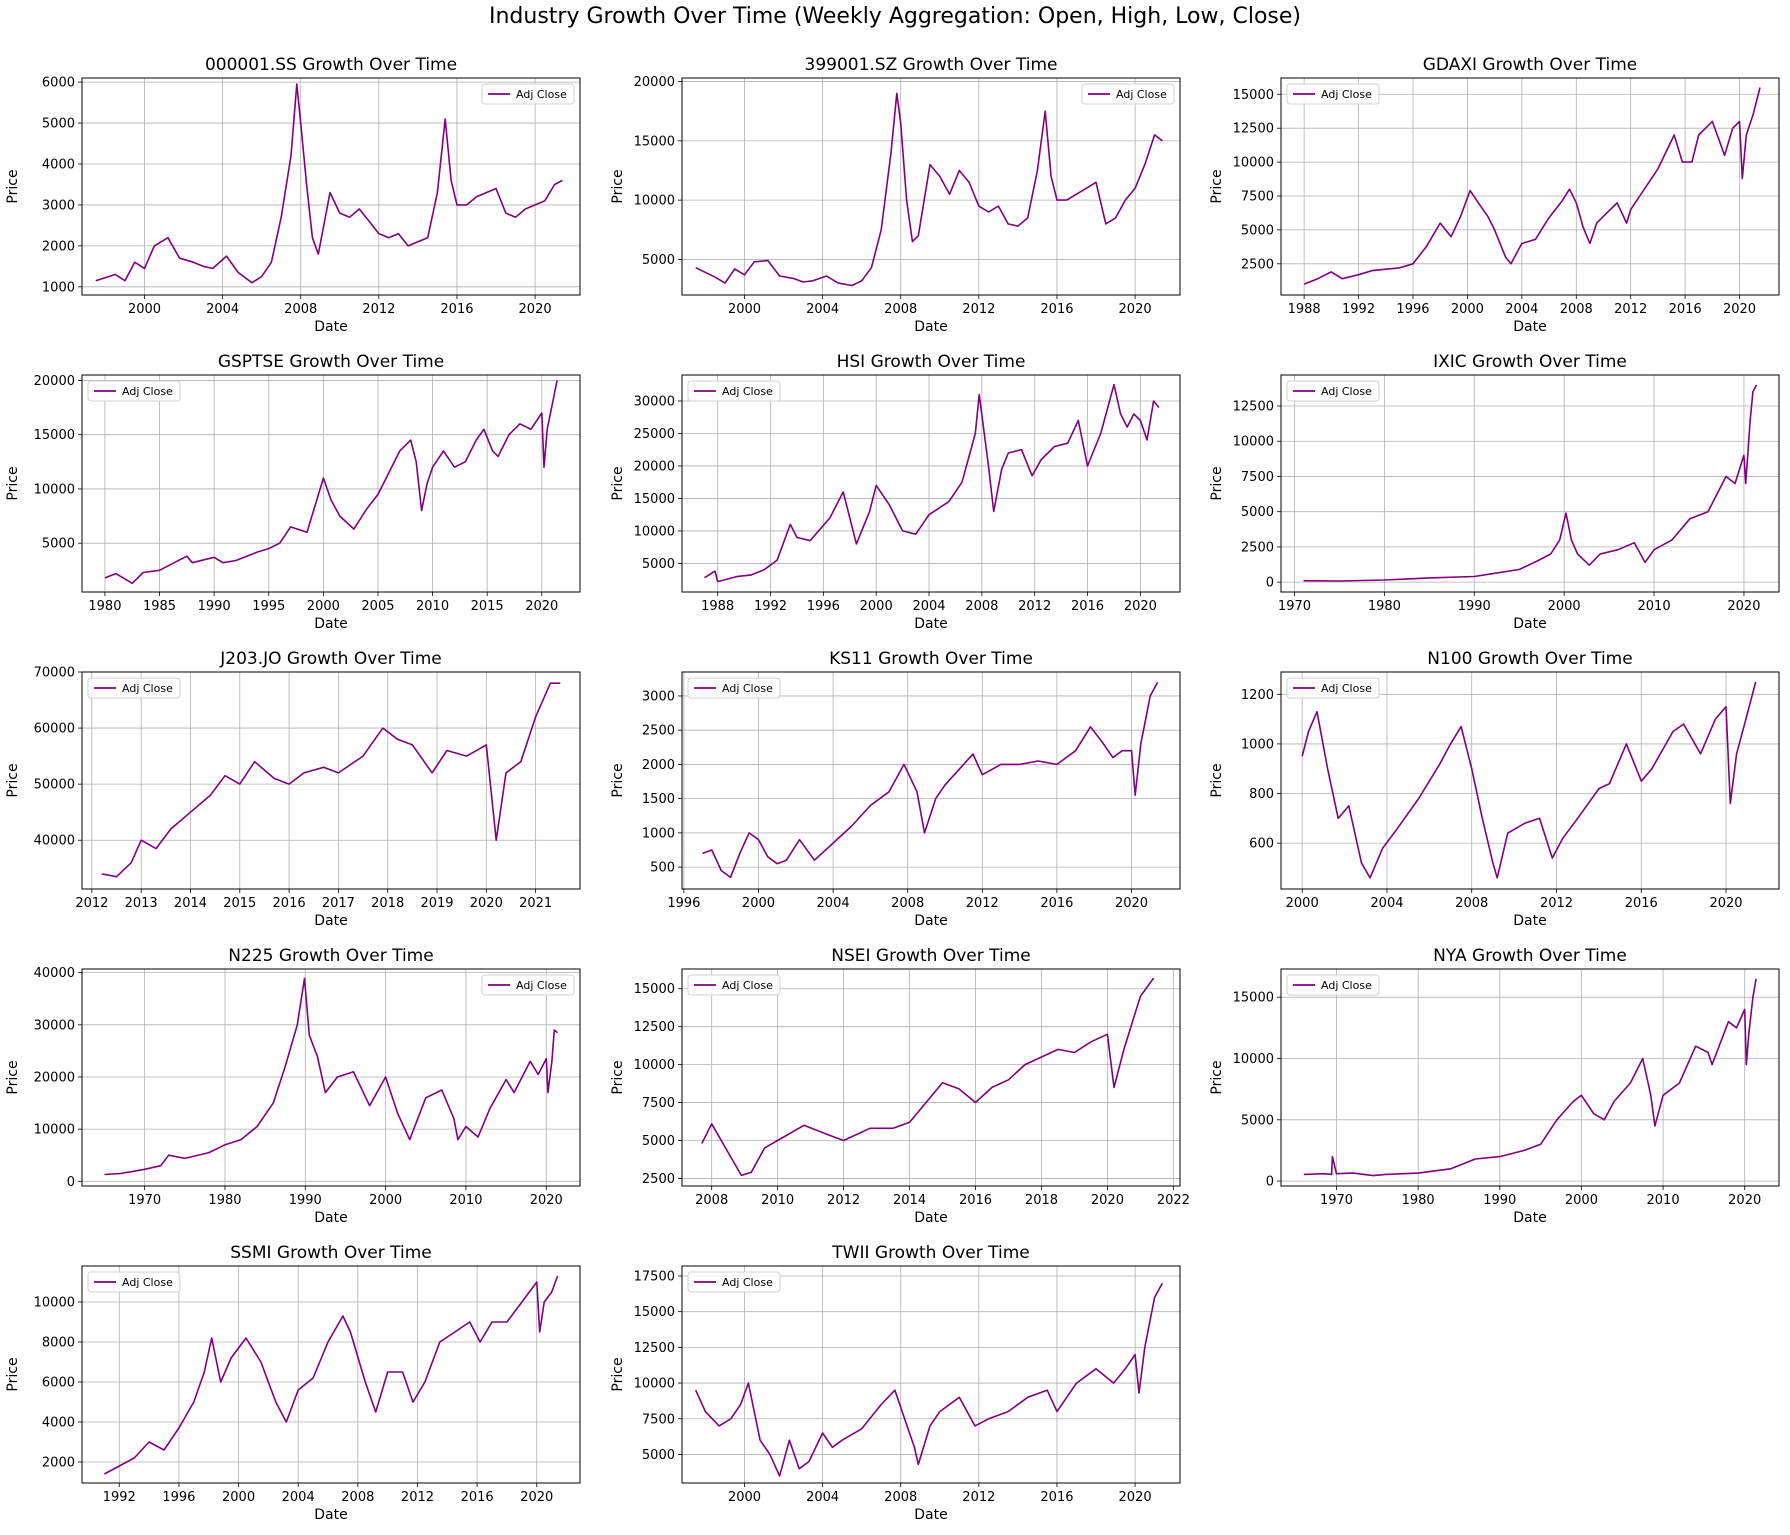 This screenshot has height=1535, width=1790. I want to click on y-tick-label: 2500, so click(1257, 547).